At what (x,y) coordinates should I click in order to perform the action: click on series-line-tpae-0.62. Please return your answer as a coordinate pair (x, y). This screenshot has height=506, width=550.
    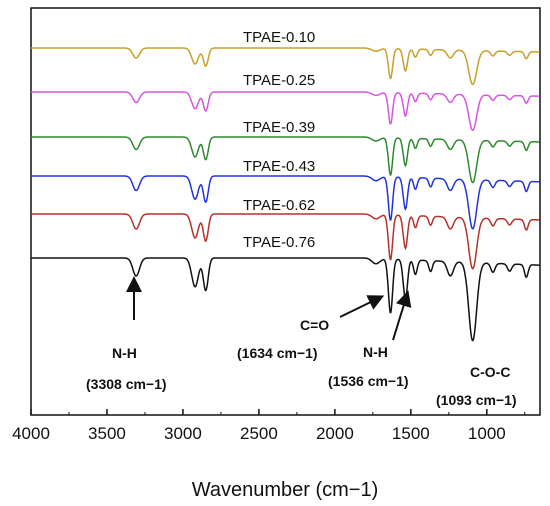
    Looking at the image, I should click on (285, 241).